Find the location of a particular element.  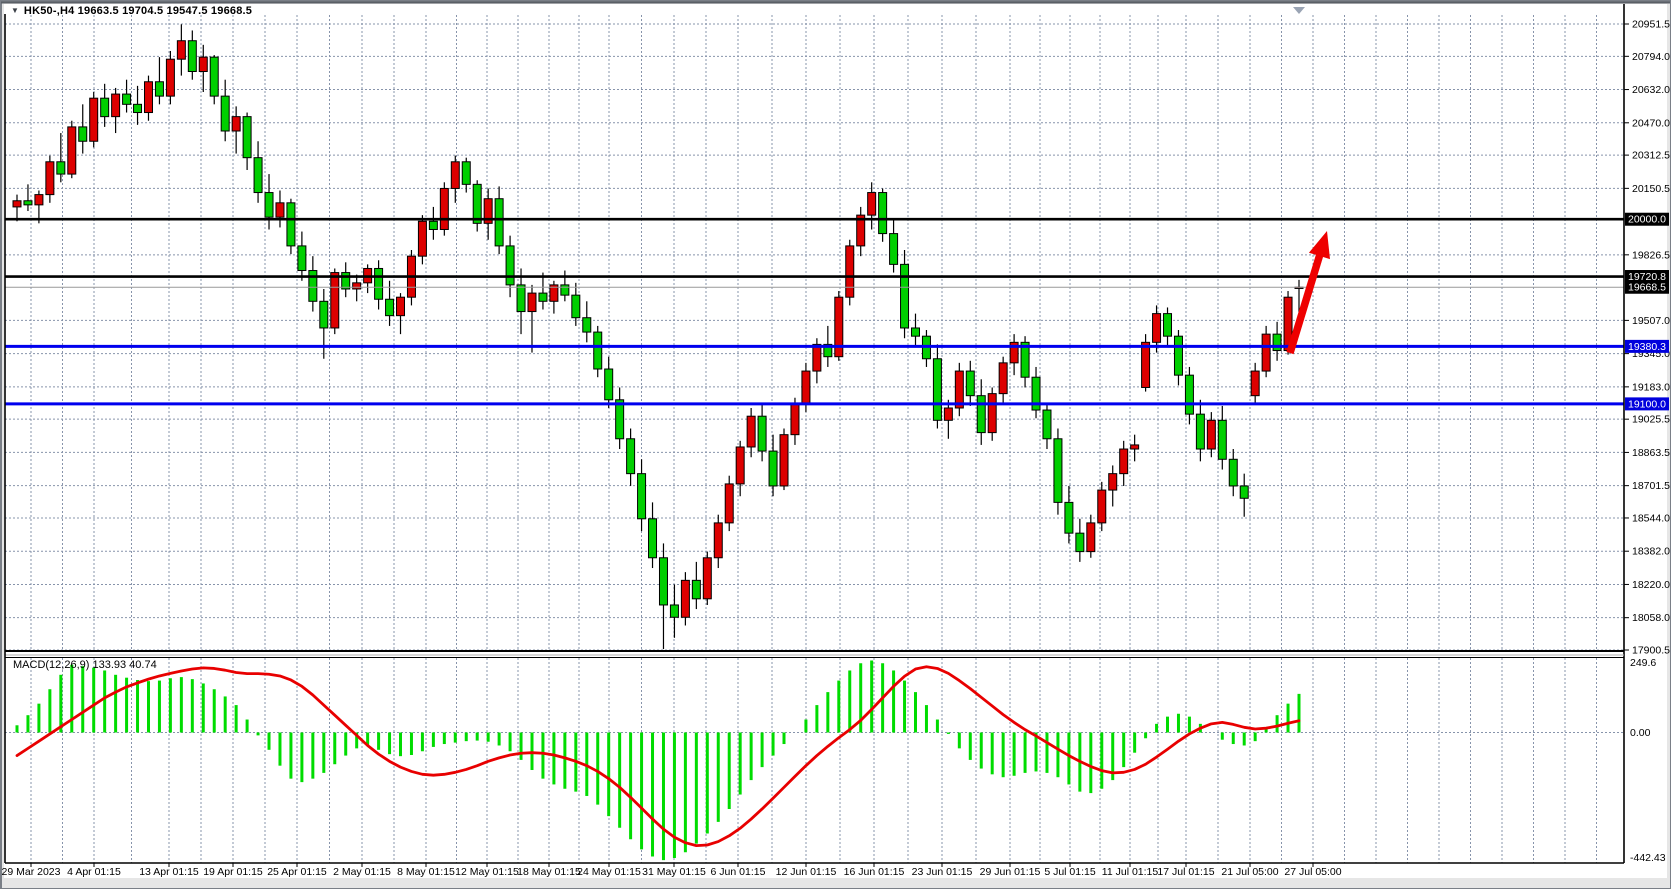

price-badge-label: 19100.0 is located at coordinates (1647, 404).